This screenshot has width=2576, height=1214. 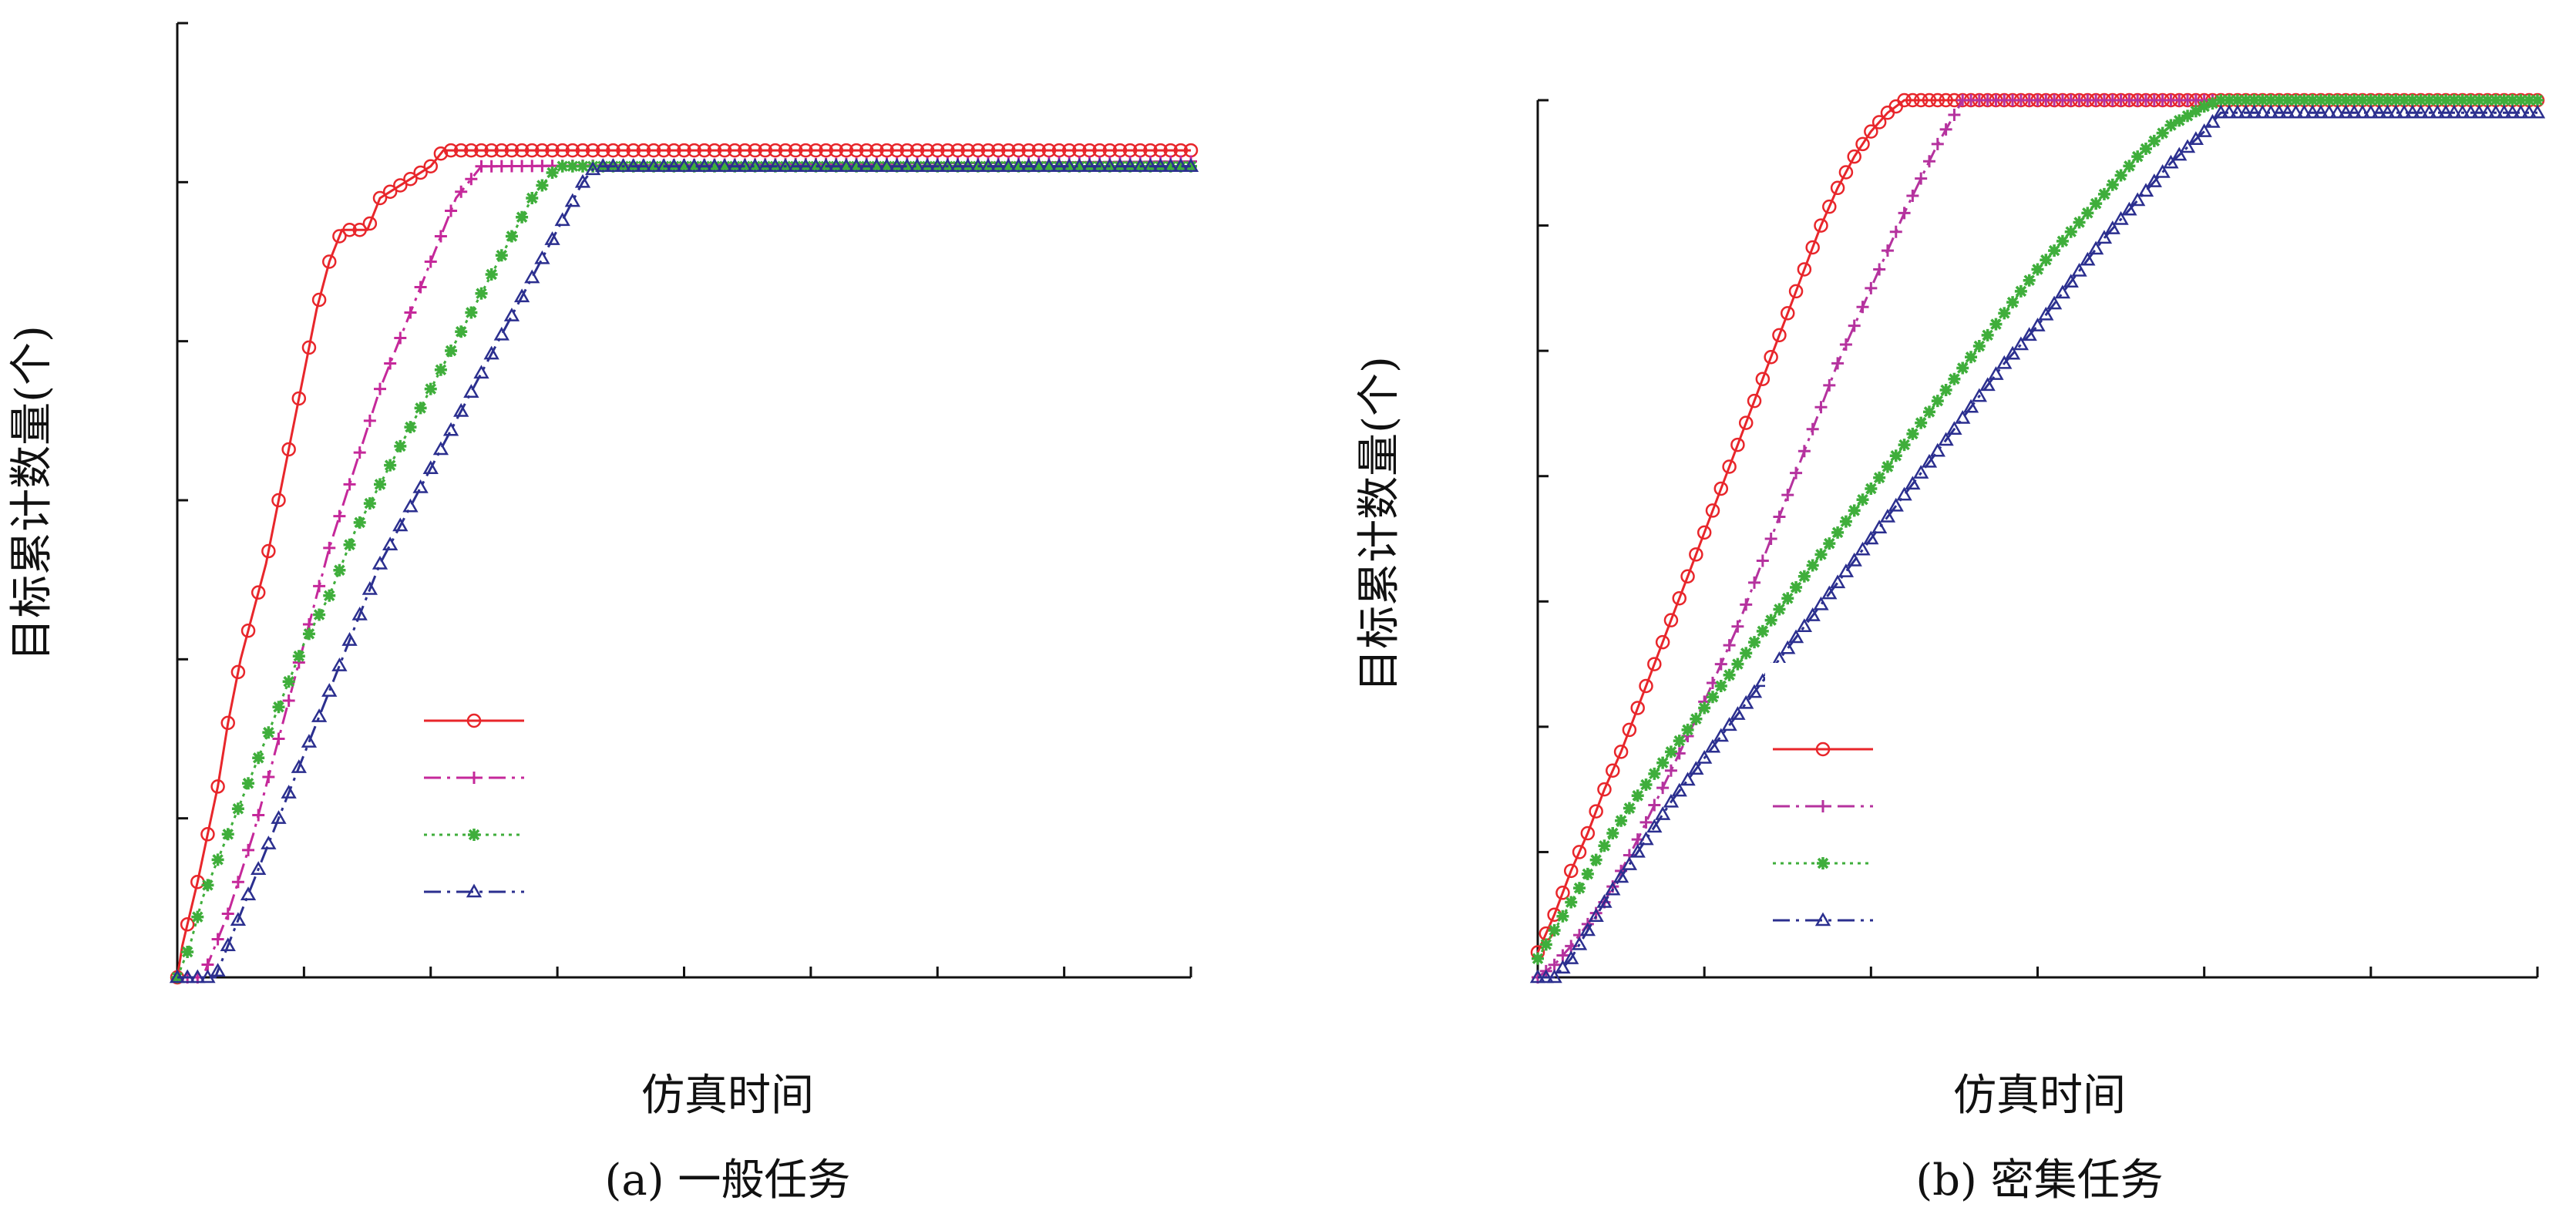 What do you see at coordinates (809, 813) in the screenshot?
I see `chart-a-legend` at bounding box center [809, 813].